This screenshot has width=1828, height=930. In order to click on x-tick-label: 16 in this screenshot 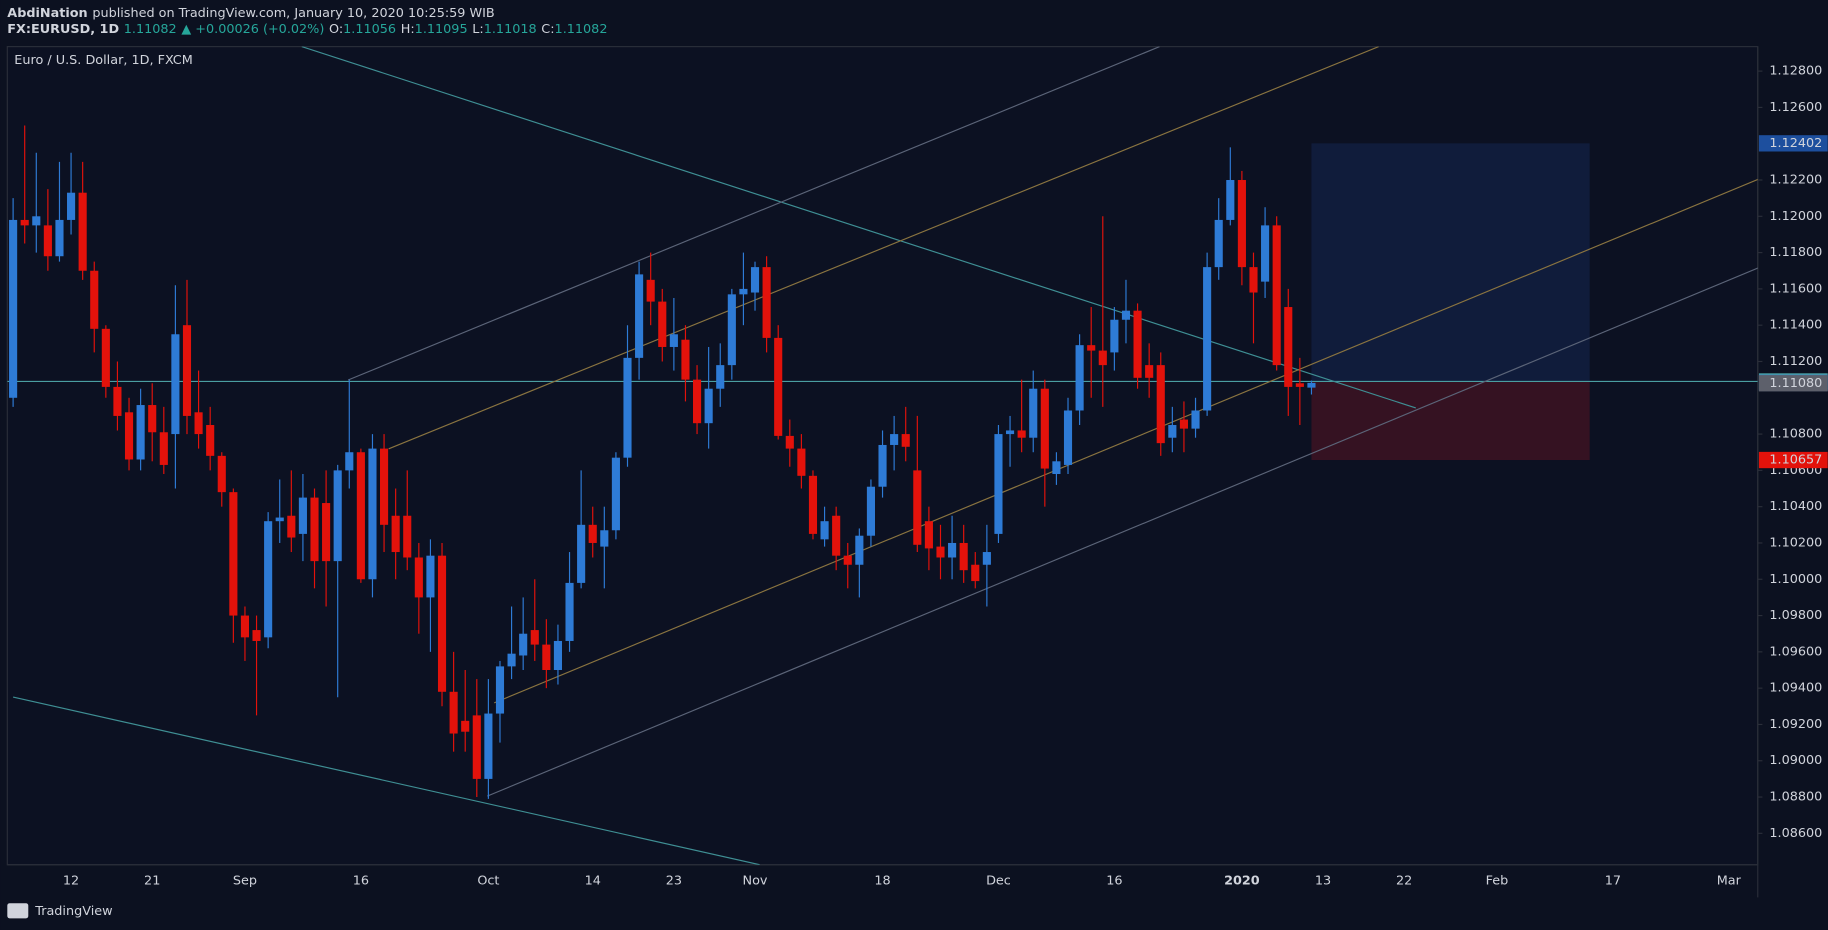, I will do `click(1114, 881)`.